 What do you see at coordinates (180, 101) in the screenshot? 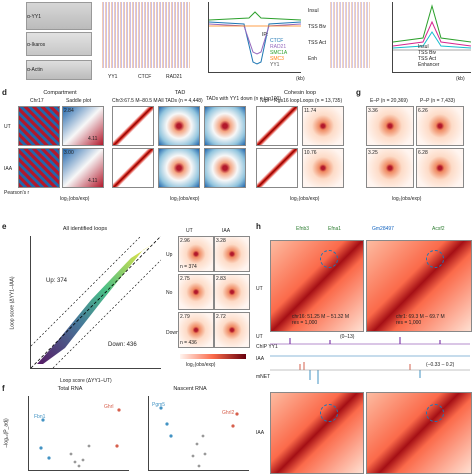
I see `sub-all-tads: All TADs (n = 4,448)` at bounding box center [180, 101].